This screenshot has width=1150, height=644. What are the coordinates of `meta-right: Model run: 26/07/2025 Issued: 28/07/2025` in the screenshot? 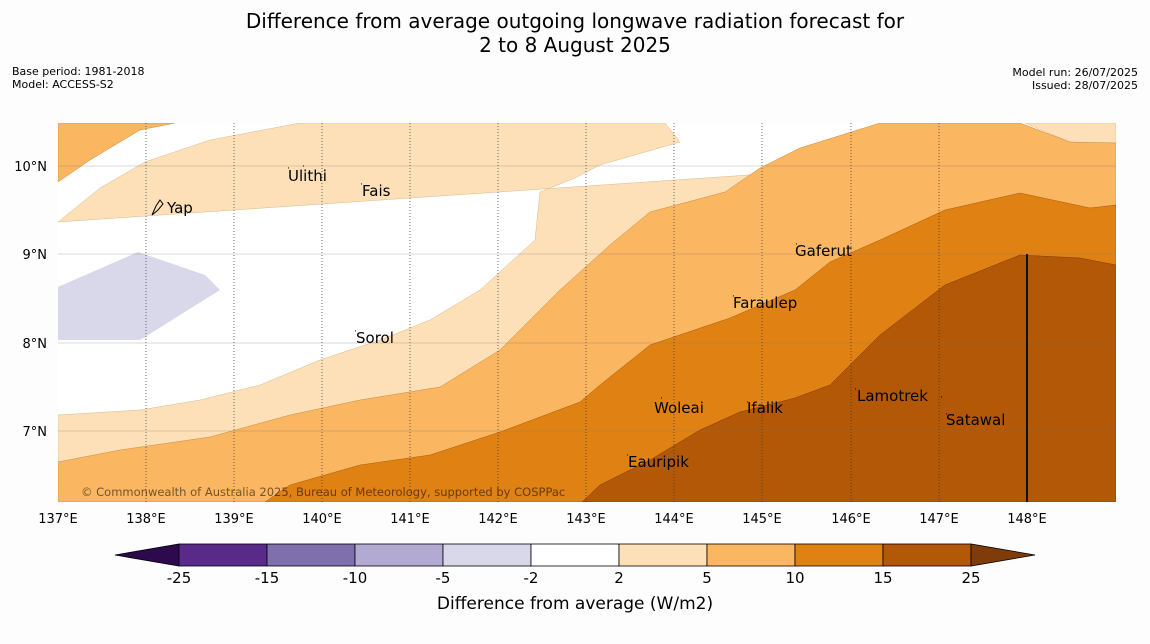 It's located at (1075, 79).